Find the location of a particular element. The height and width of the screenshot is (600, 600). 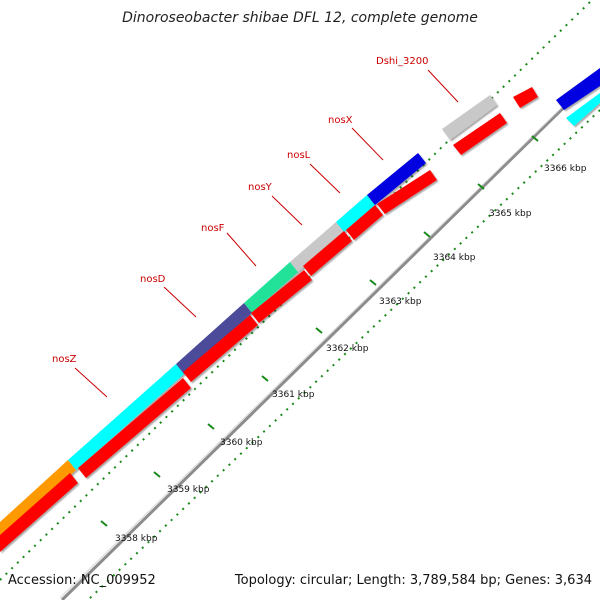

gene-nosX is located at coordinates (396, 179).